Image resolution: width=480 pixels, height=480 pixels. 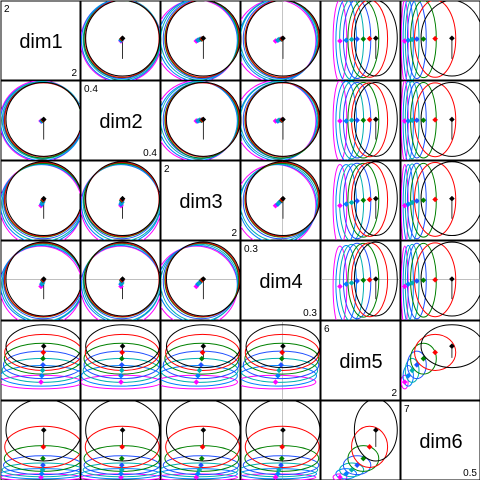 I want to click on panel-dim6-vs-dim4, so click(x=280, y=440).